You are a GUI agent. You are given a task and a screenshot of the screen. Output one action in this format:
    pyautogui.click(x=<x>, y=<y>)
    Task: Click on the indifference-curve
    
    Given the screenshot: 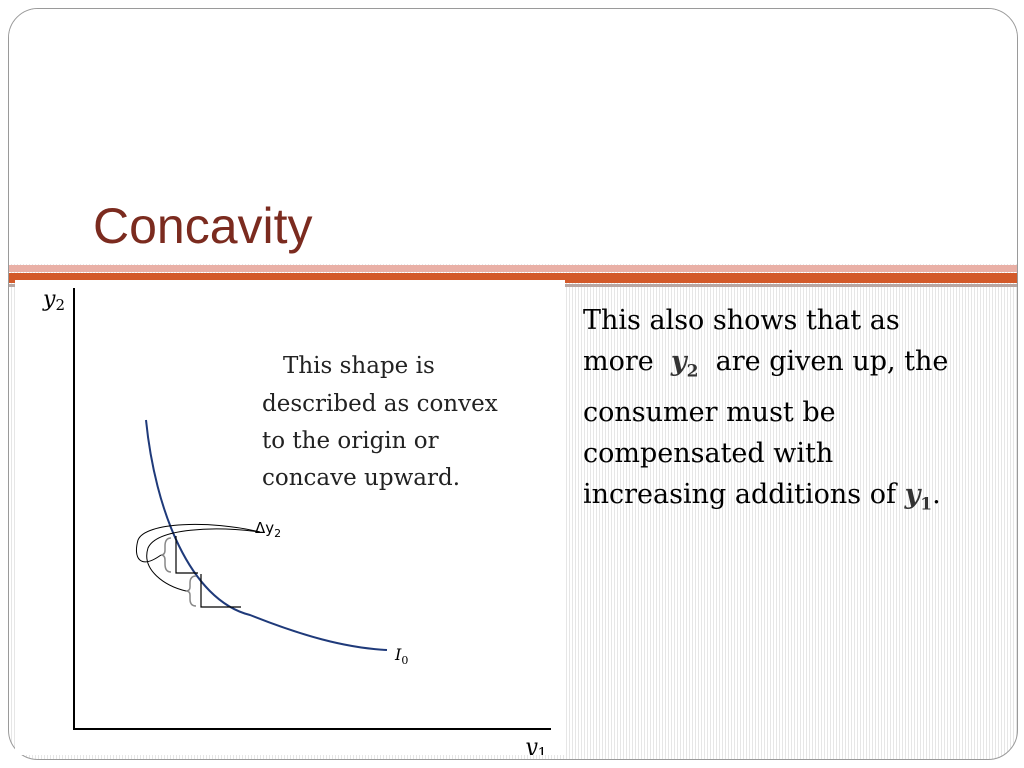 What is the action you would take?
    pyautogui.click(x=266, y=535)
    